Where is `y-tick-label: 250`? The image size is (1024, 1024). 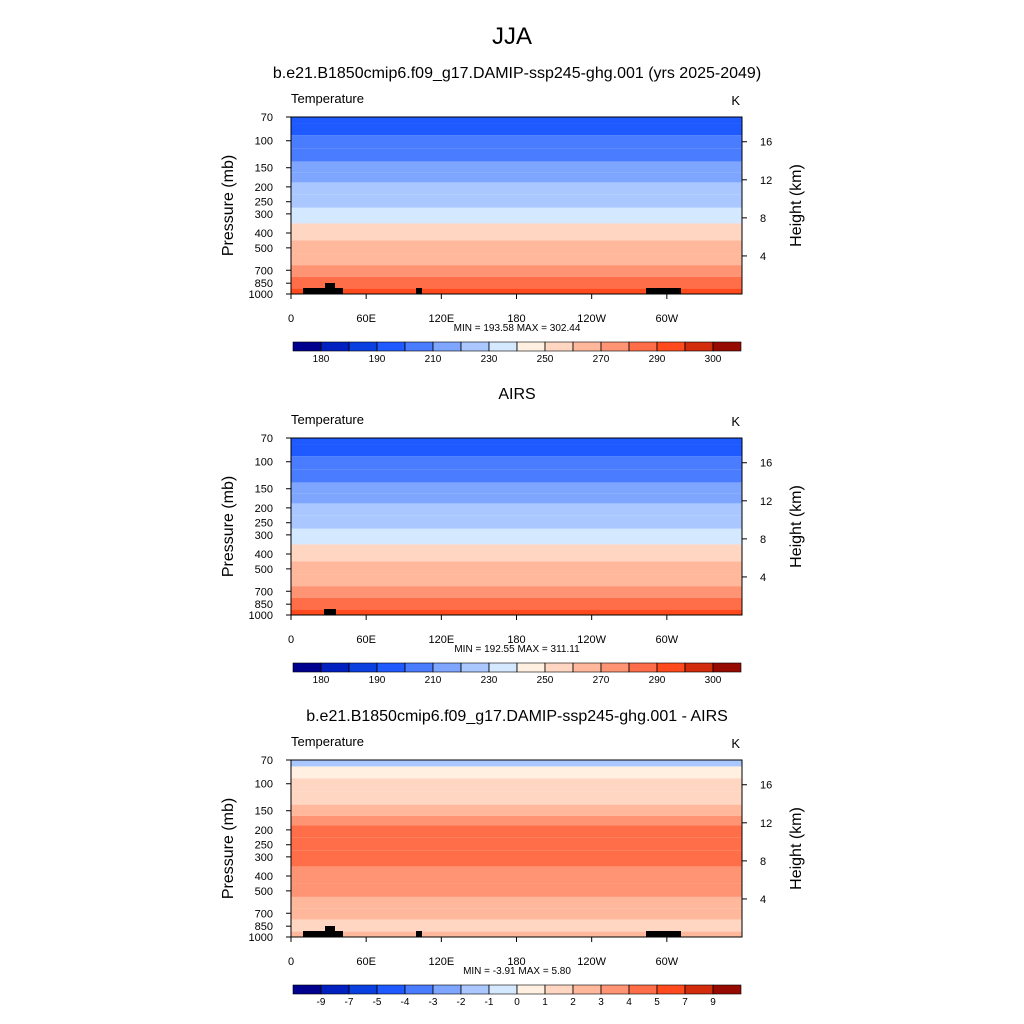 y-tick-label: 250 is located at coordinates (264, 203).